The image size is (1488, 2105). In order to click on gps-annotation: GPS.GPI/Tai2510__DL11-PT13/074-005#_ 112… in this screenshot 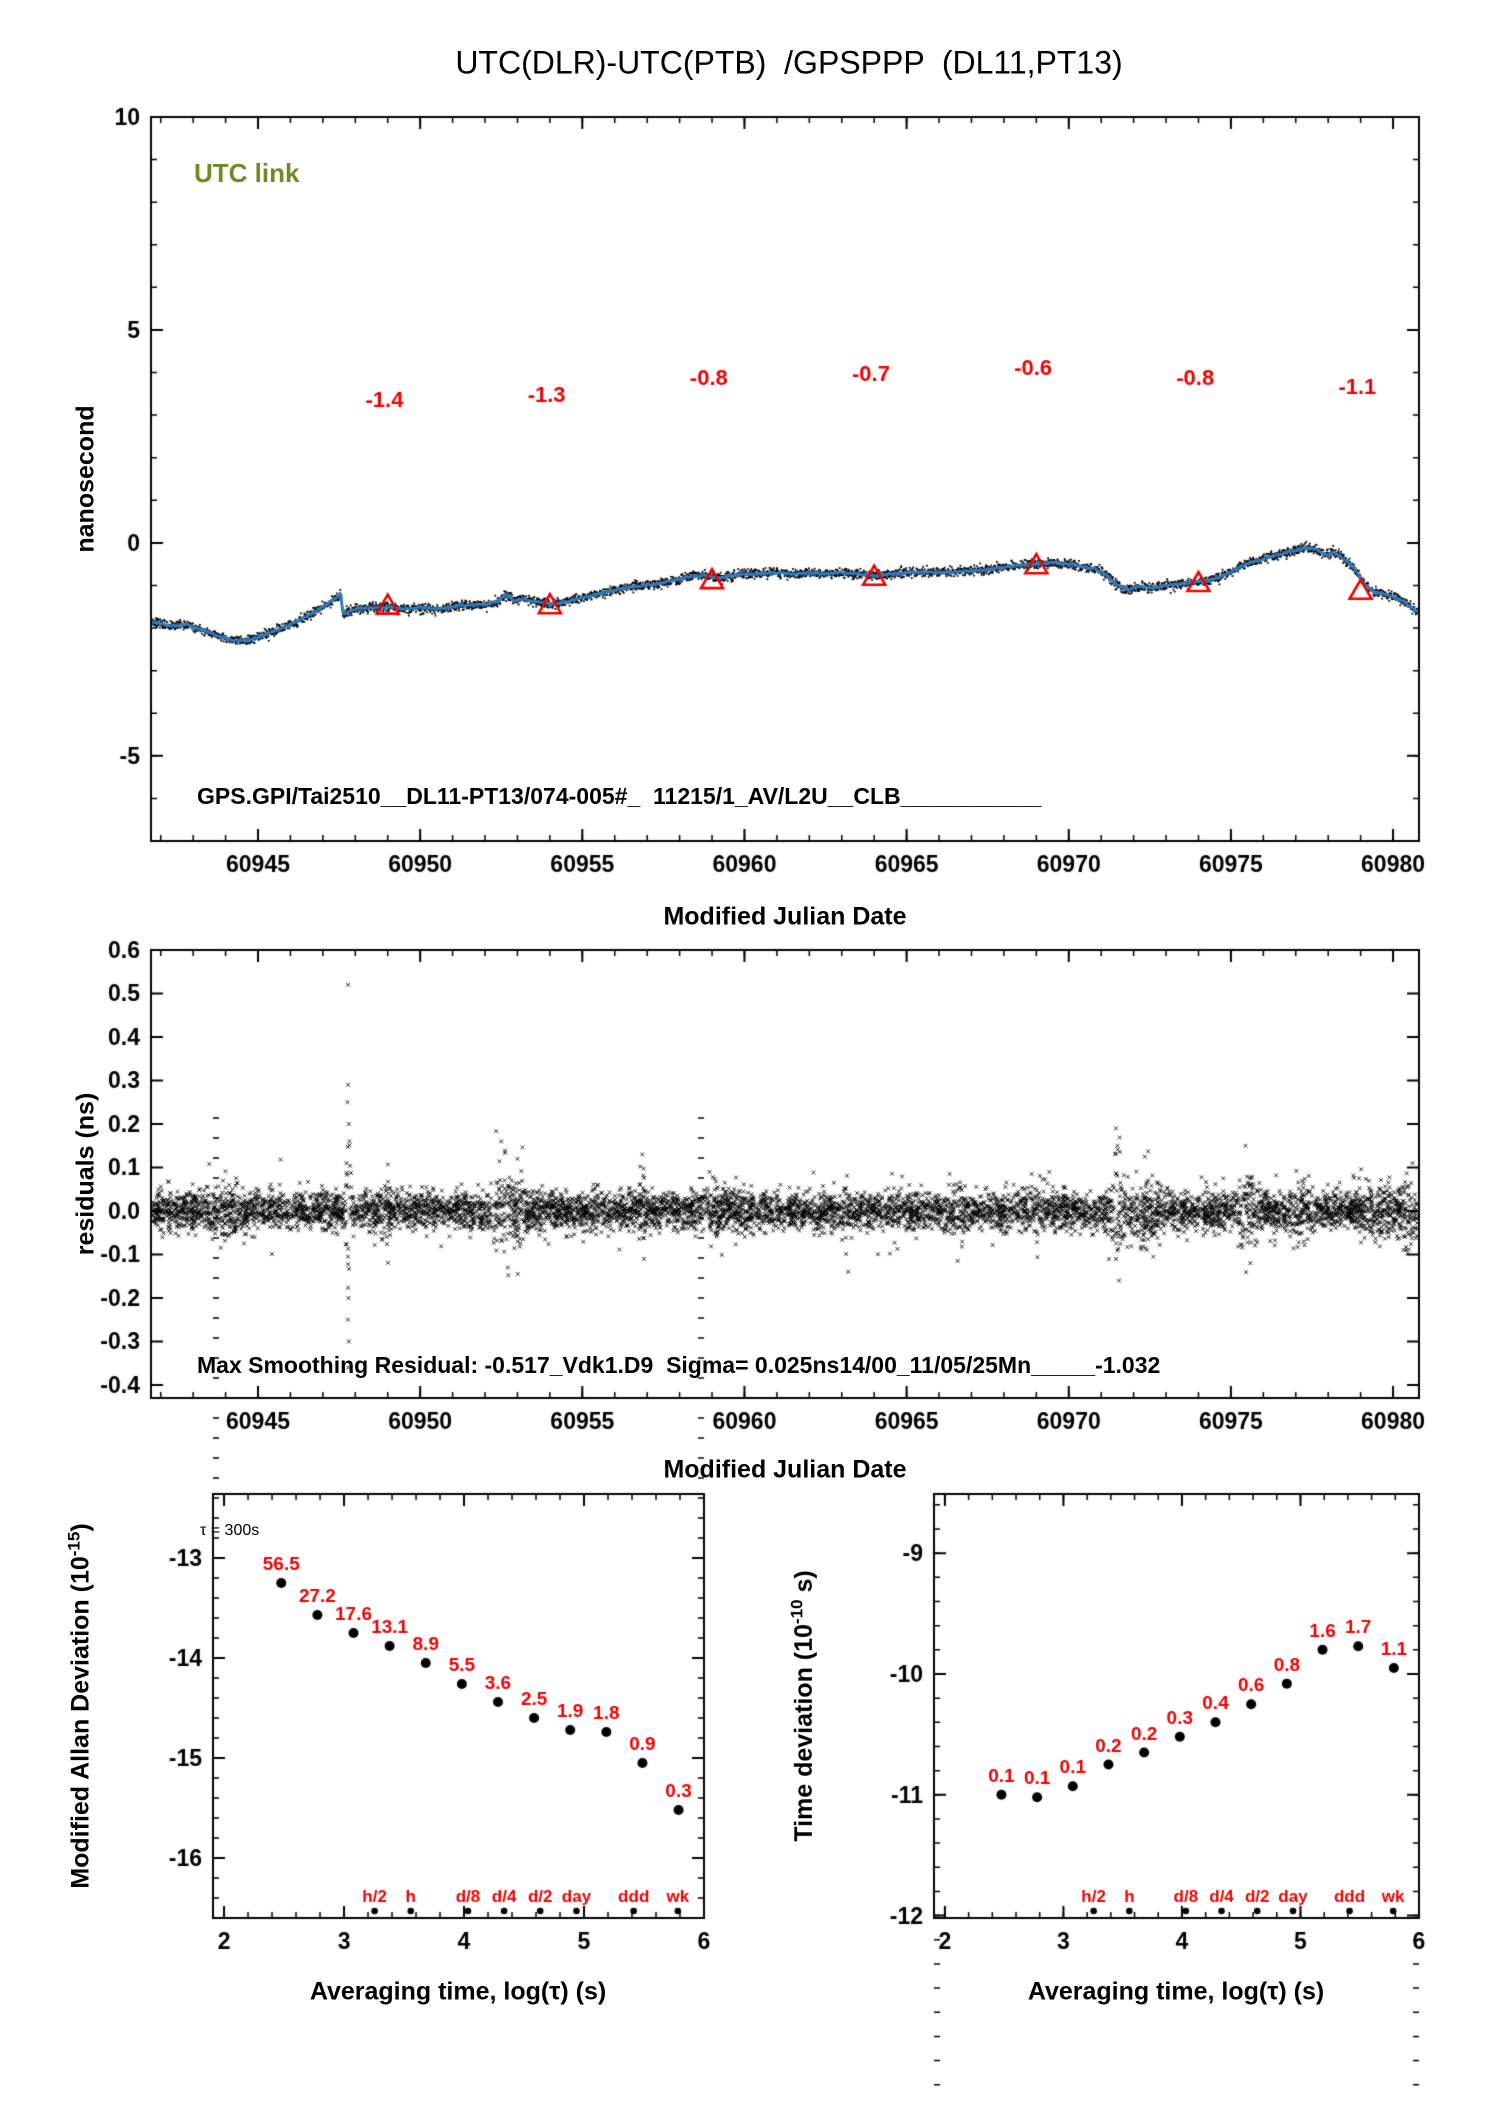, I will do `click(619, 796)`.